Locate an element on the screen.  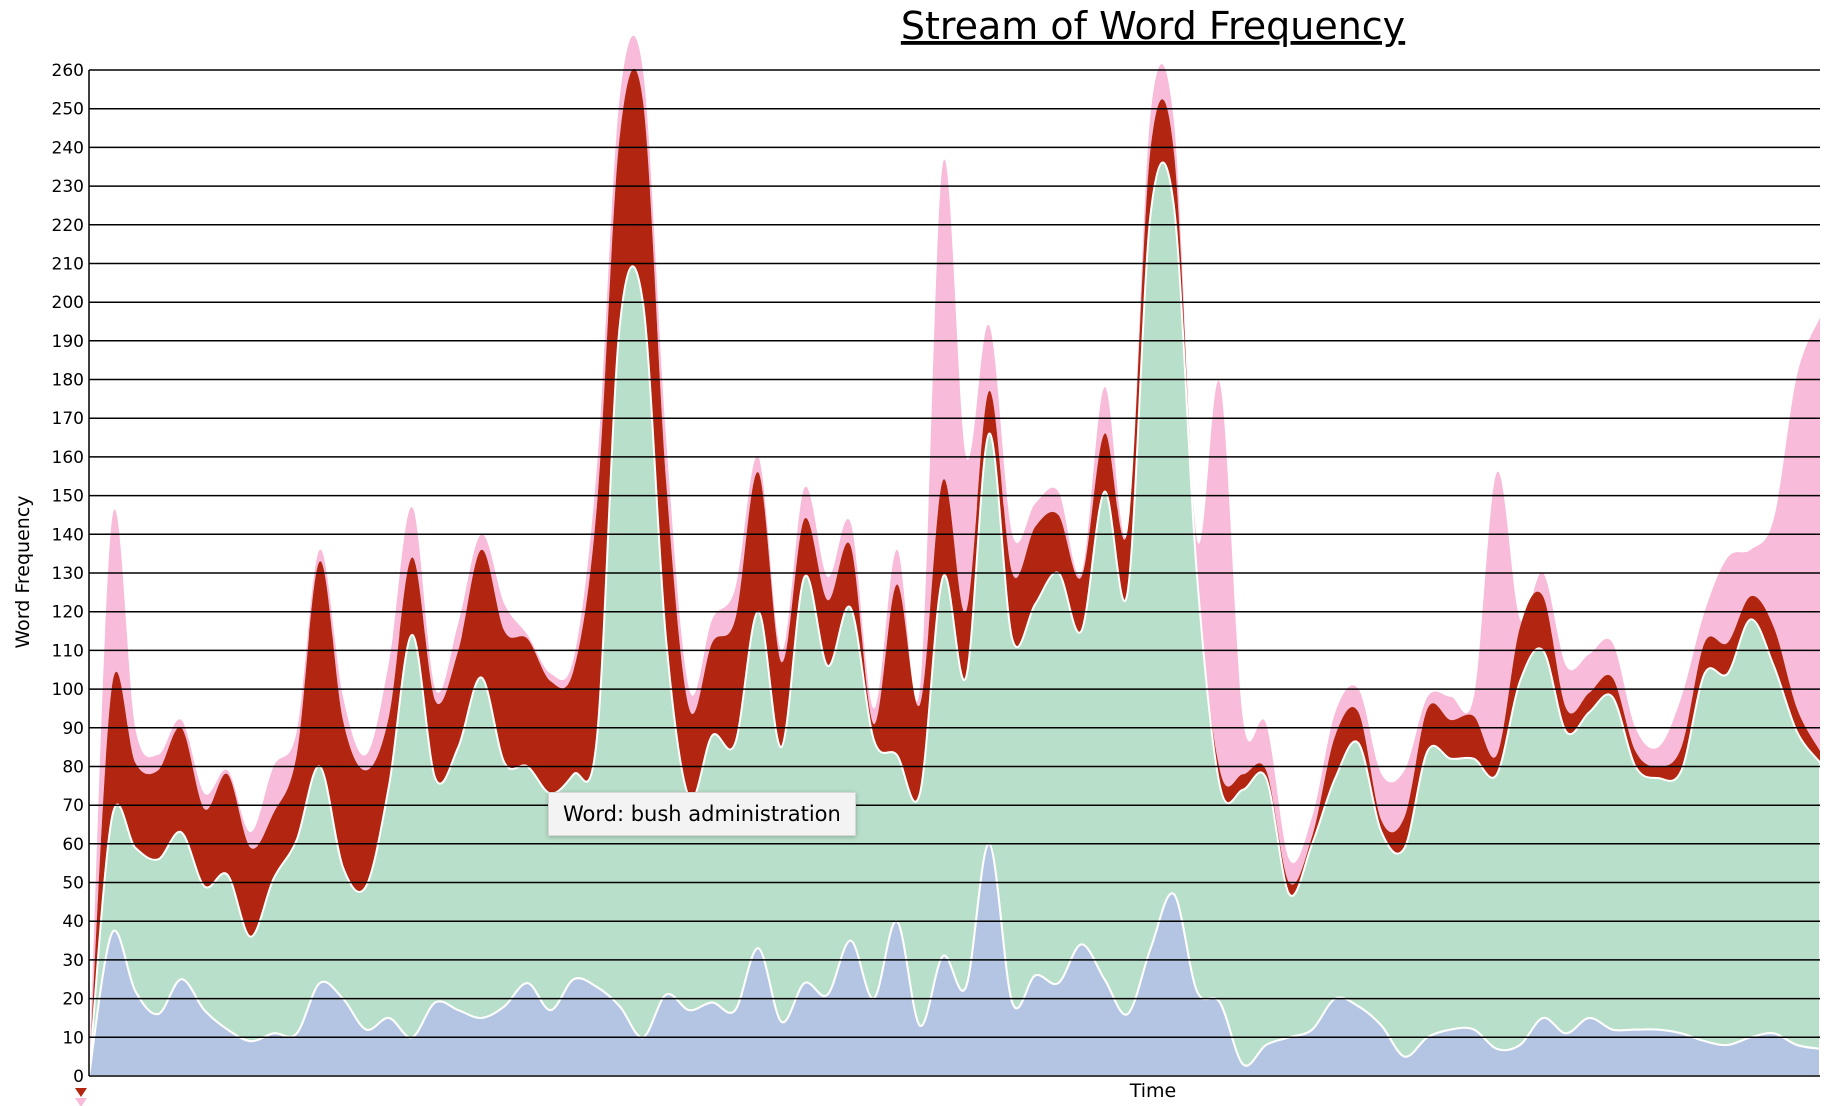
y-tick-label-160: 160 is located at coordinates (68, 458).